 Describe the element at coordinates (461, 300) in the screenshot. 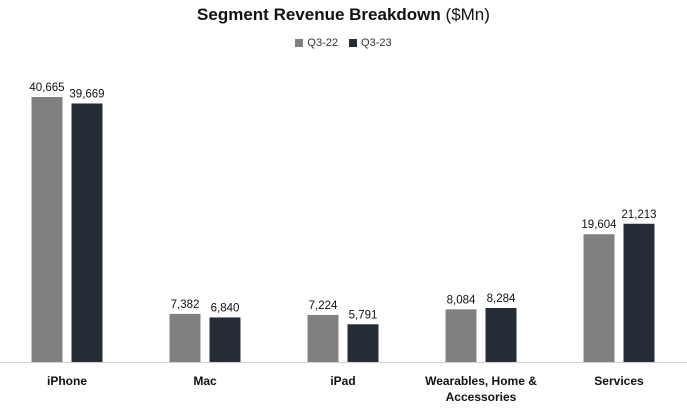

I see `data-label-q3-22-3: 8,084` at that location.